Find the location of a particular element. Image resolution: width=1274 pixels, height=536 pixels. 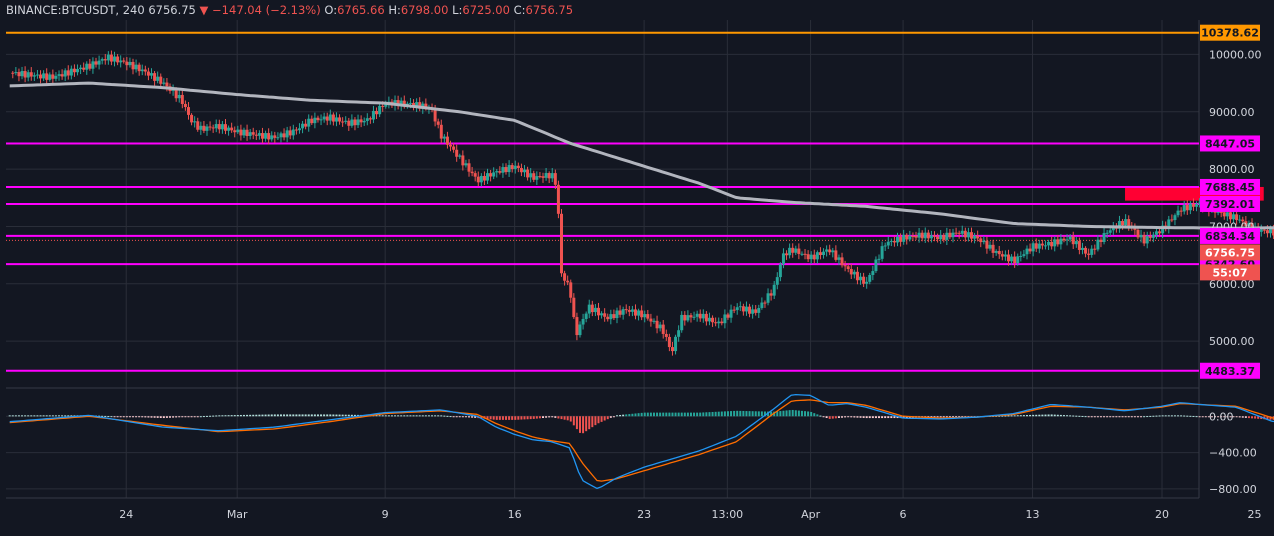

price-badge is located at coordinates (1230, 370).